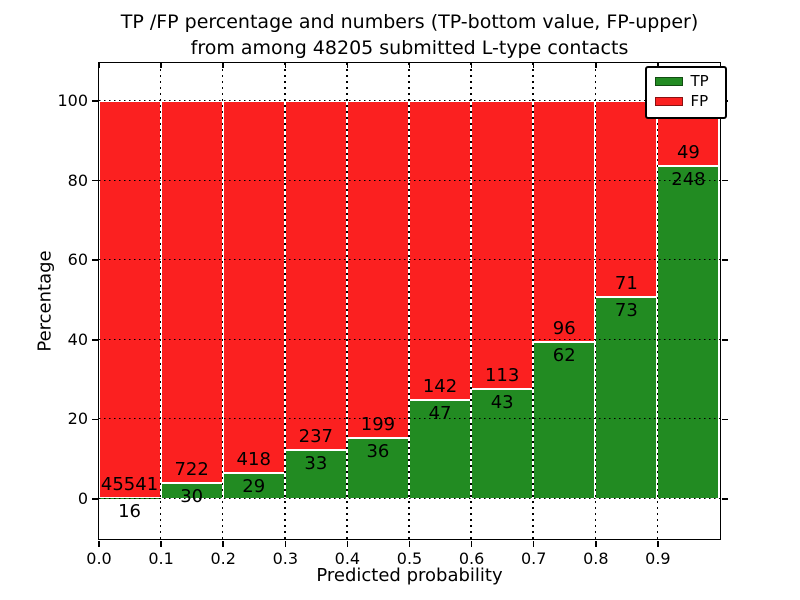 The image size is (800, 600). Describe the element at coordinates (440, 386) in the screenshot. I see `bar-count-label-fp: 142` at that location.